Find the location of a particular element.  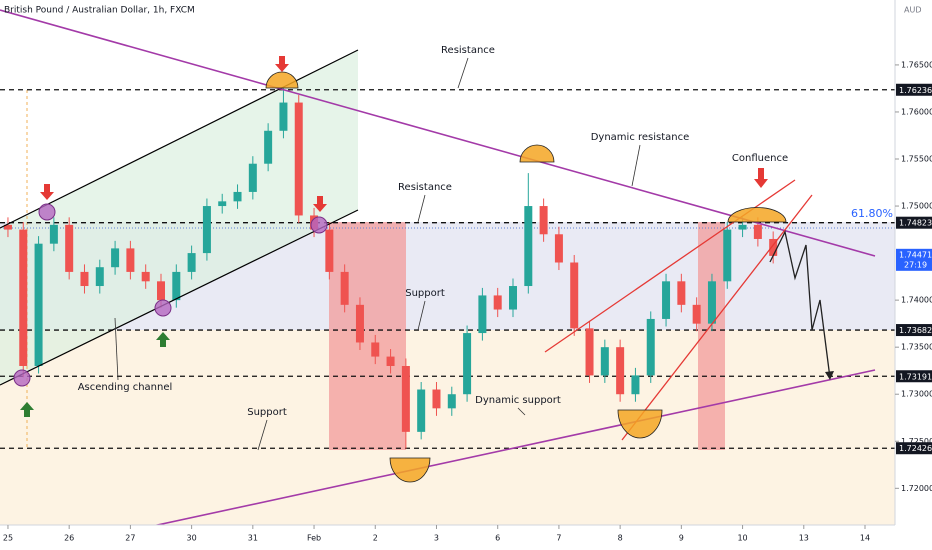

wedge-line is located at coordinates (717, 317).